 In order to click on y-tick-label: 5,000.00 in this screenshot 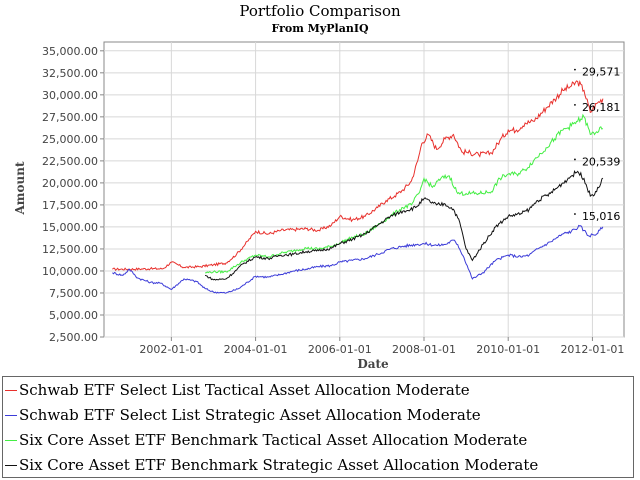, I will do `click(73, 315)`.